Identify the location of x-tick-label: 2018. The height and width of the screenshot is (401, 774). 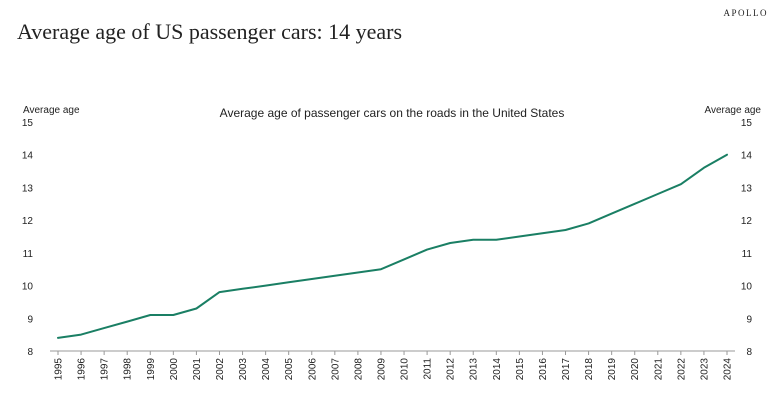
(589, 369).